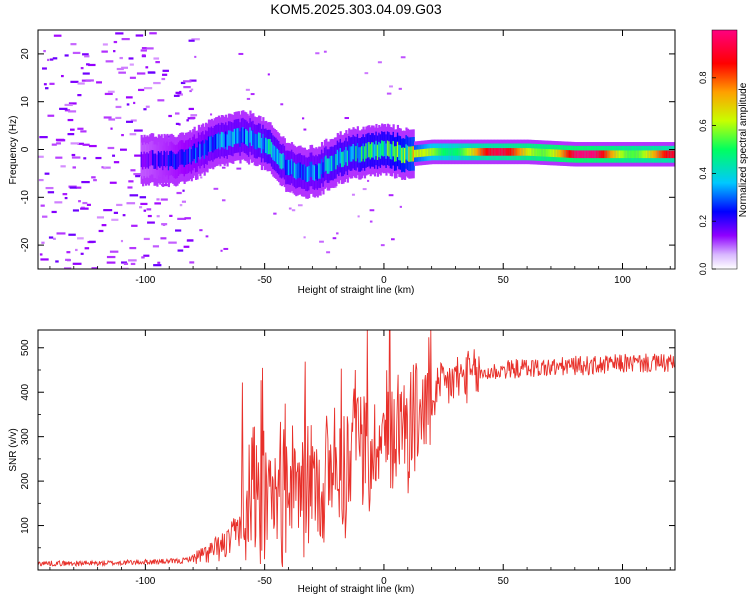  What do you see at coordinates (13, 449) in the screenshot?
I see `snr-y-axis-label: SNR (v/v)` at bounding box center [13, 449].